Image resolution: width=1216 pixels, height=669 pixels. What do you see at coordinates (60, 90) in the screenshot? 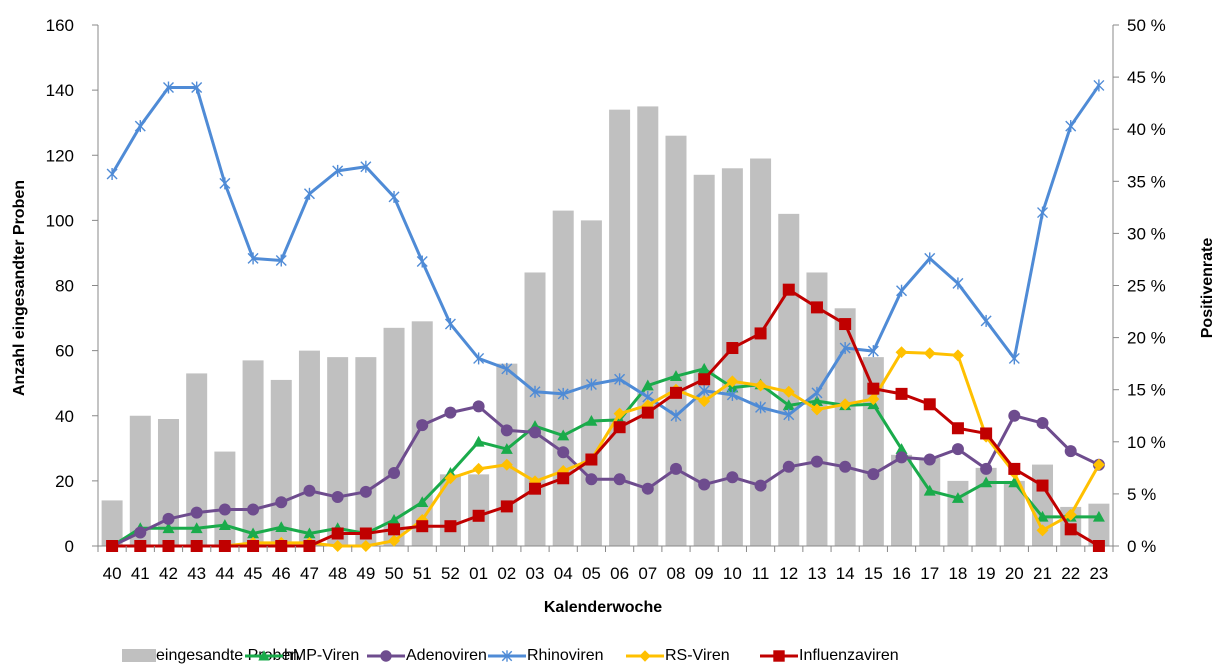
I see `left-tick-label: 140` at bounding box center [60, 90].